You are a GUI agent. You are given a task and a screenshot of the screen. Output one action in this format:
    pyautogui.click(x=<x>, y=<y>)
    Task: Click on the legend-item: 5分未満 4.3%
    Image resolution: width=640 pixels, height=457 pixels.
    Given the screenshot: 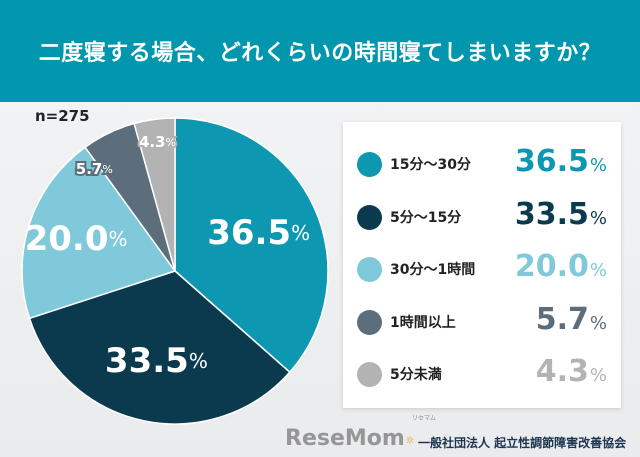 What is the action you would take?
    pyautogui.click(x=482, y=374)
    